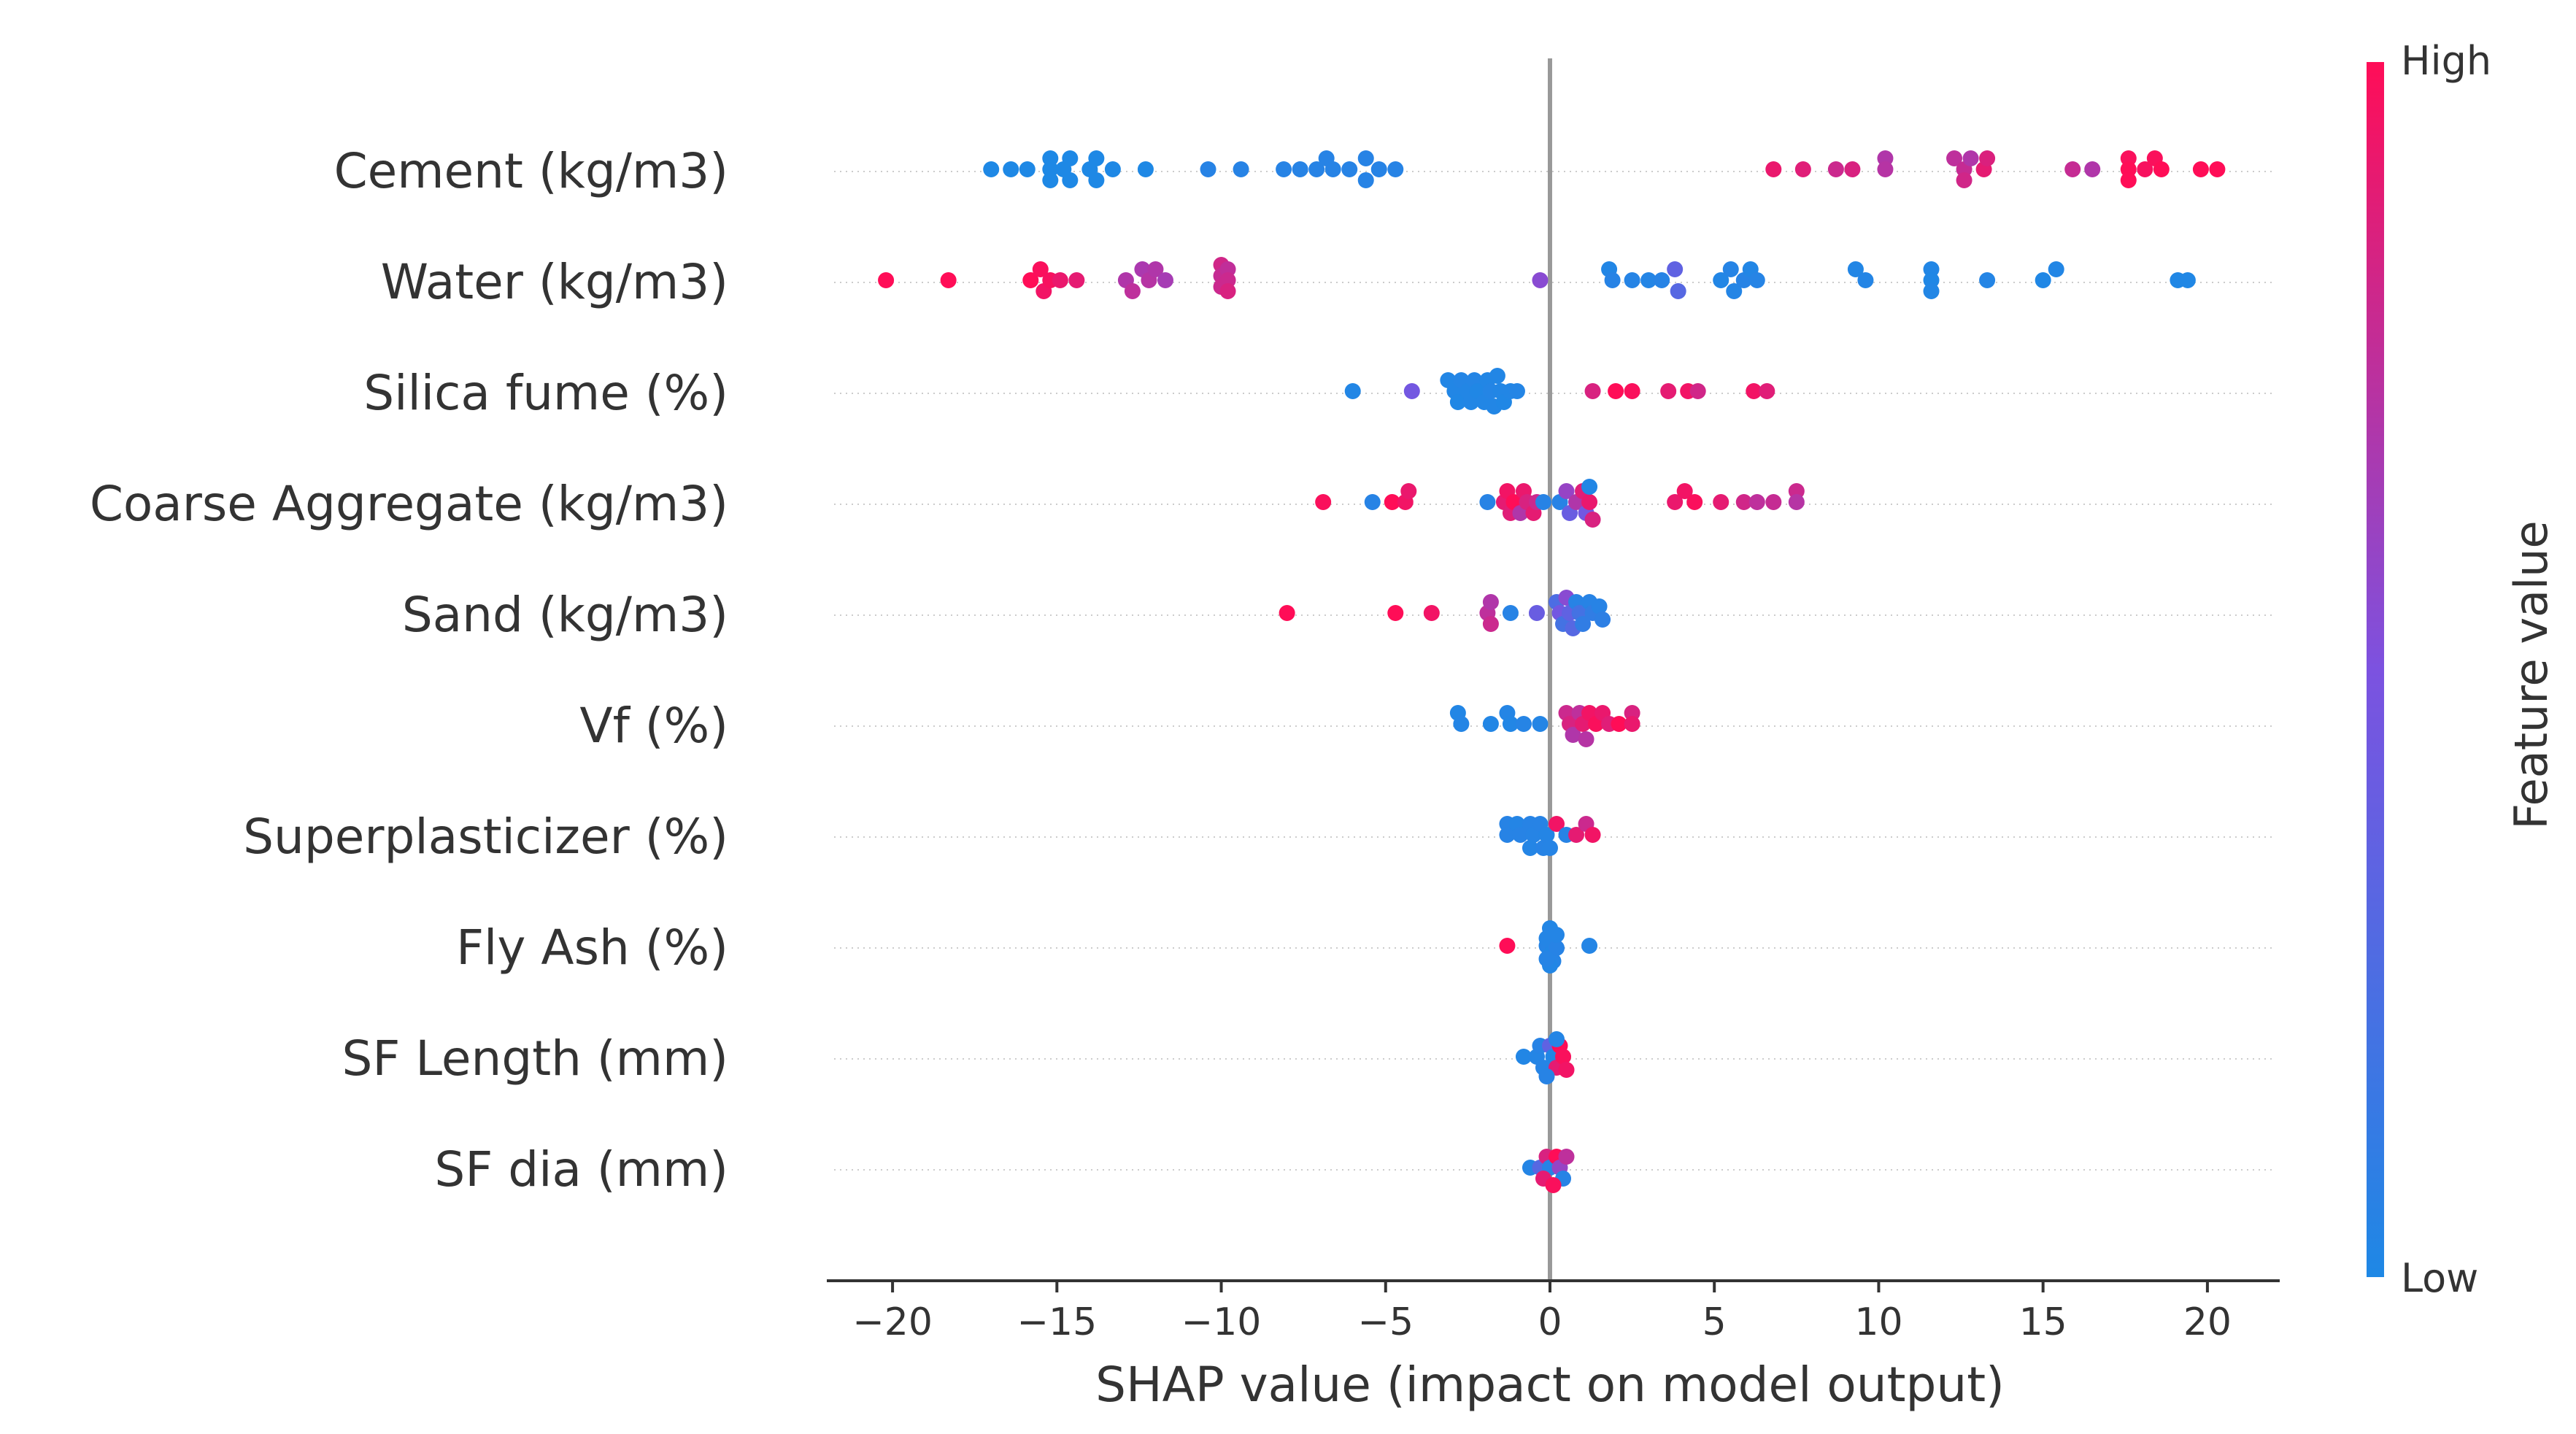 This screenshot has height=1434, width=2576. I want to click on colorbar-high-label: High, so click(2446, 61).